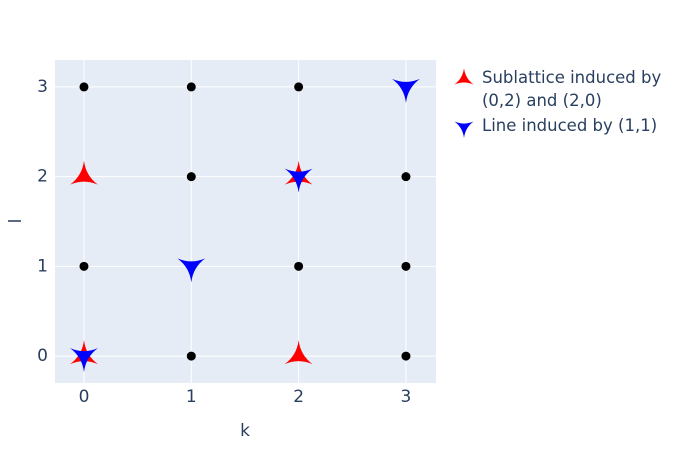 Image resolution: width=686 pixels, height=450 pixels. What do you see at coordinates (245, 431) in the screenshot?
I see `x-axis-label: k` at bounding box center [245, 431].